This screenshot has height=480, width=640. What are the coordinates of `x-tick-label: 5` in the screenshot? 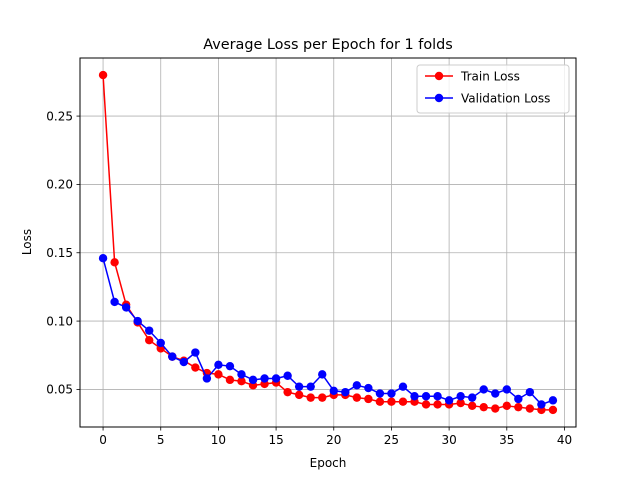 It's located at (161, 440).